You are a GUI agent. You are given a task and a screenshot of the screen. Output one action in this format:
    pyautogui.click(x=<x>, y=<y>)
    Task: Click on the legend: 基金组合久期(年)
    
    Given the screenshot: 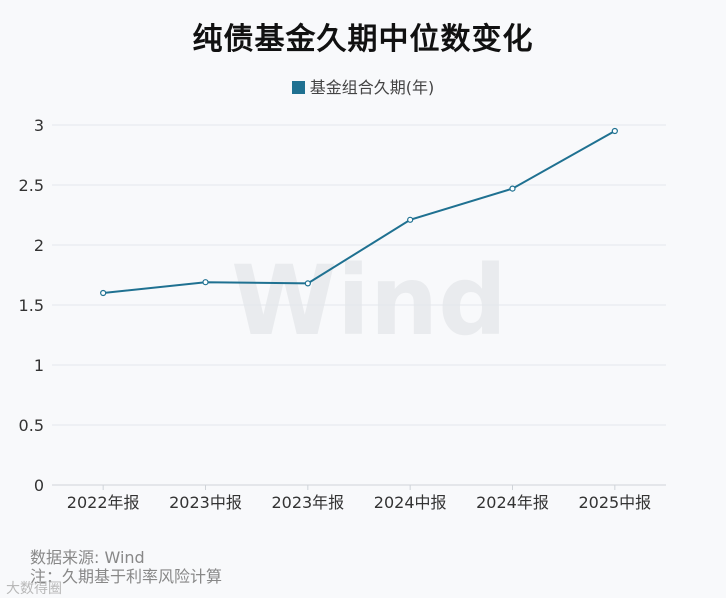 What is the action you would take?
    pyautogui.click(x=363, y=86)
    